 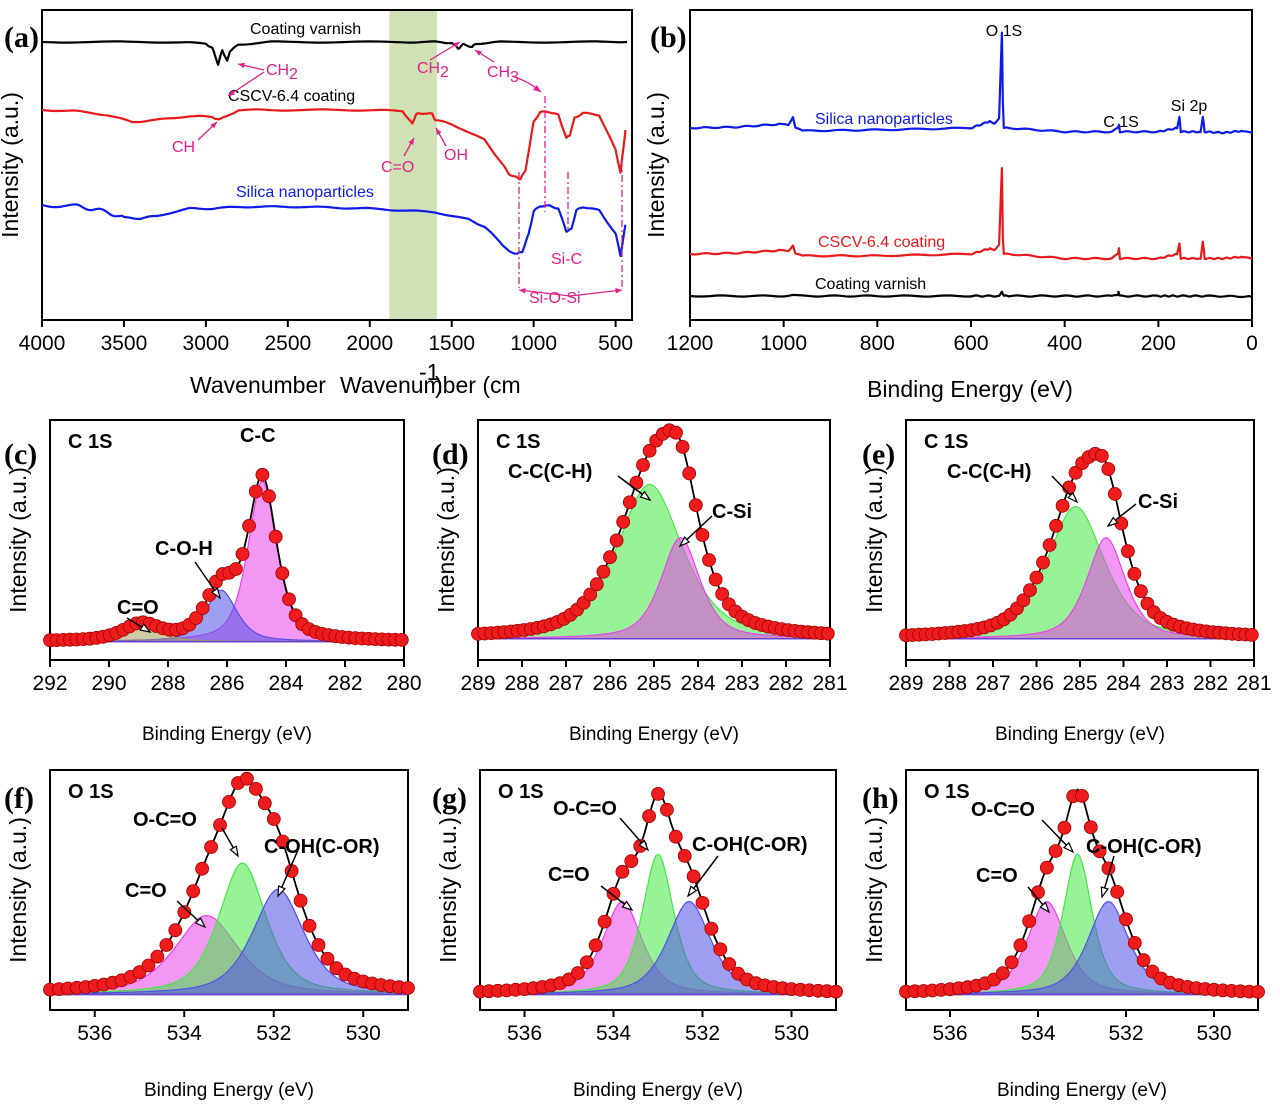 What do you see at coordinates (521, 683) in the screenshot?
I see `x-tick-label: 288` at bounding box center [521, 683].